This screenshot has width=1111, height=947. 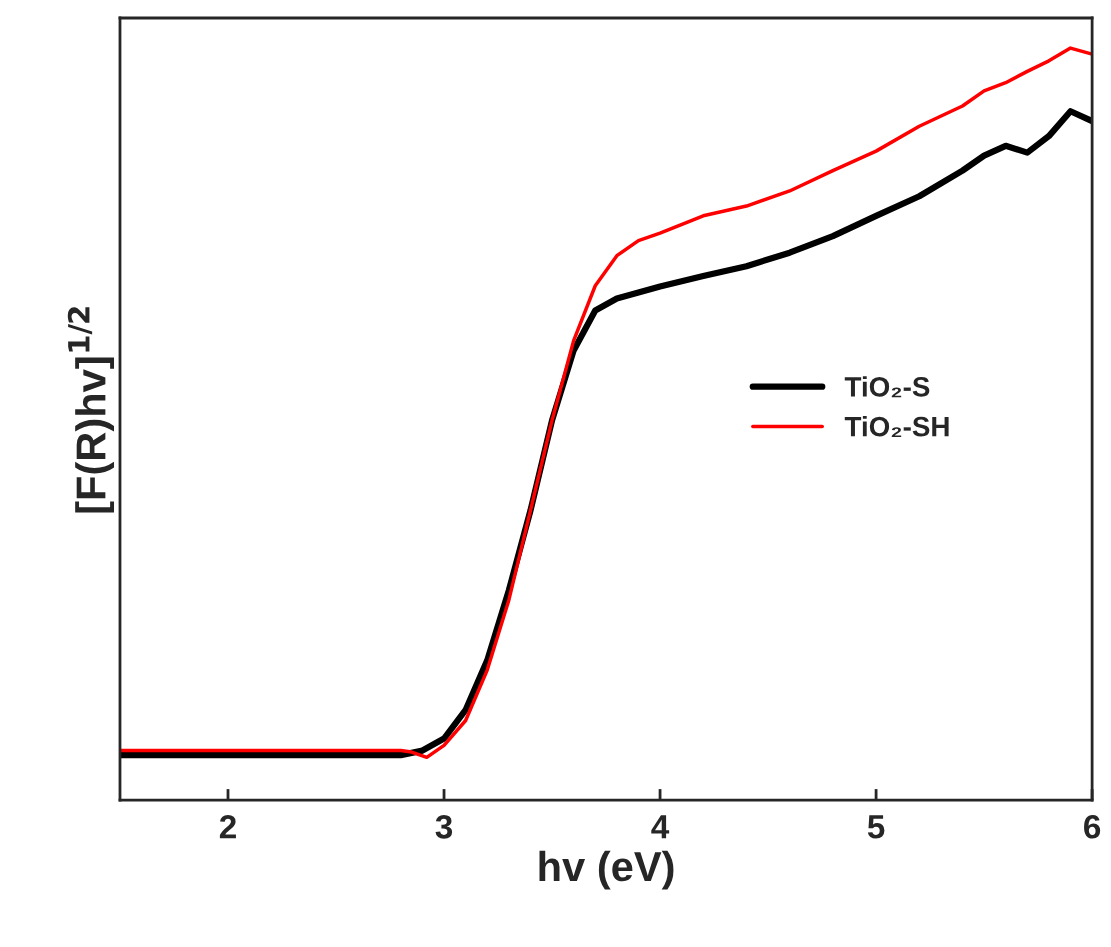 I want to click on x-tick-label: 3, so click(x=444, y=826).